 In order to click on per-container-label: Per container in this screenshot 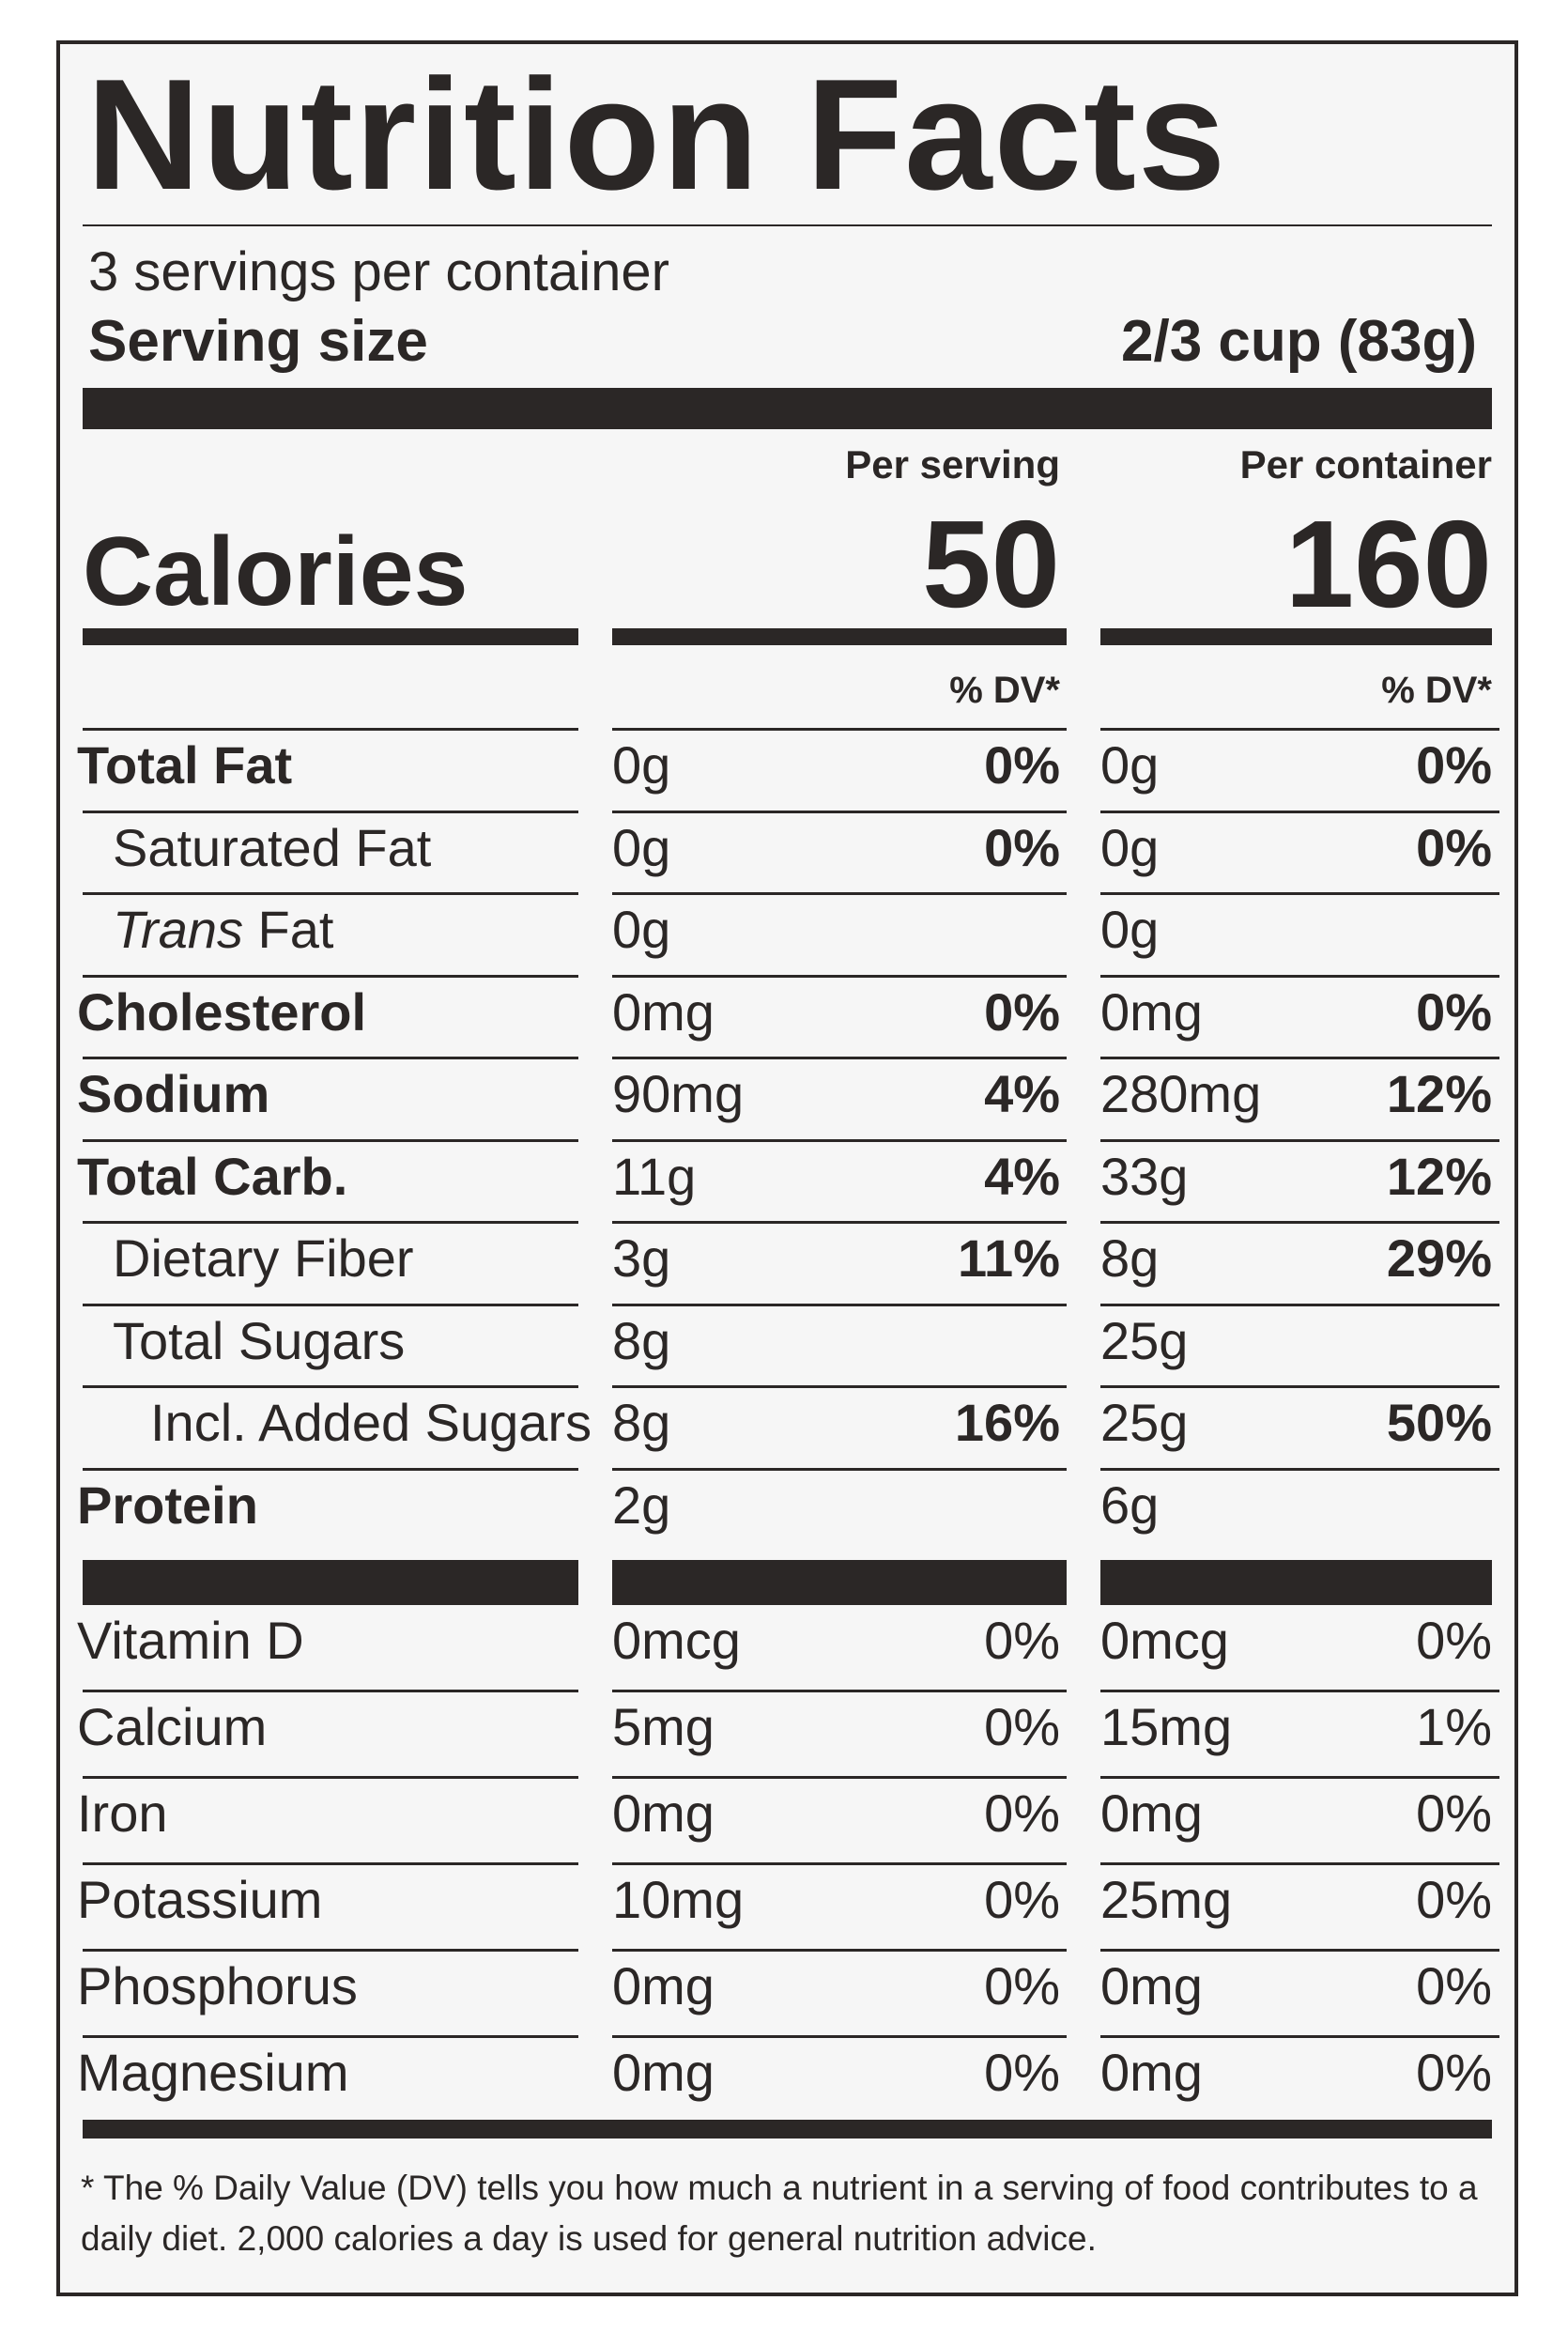, I will do `click(1366, 464)`.